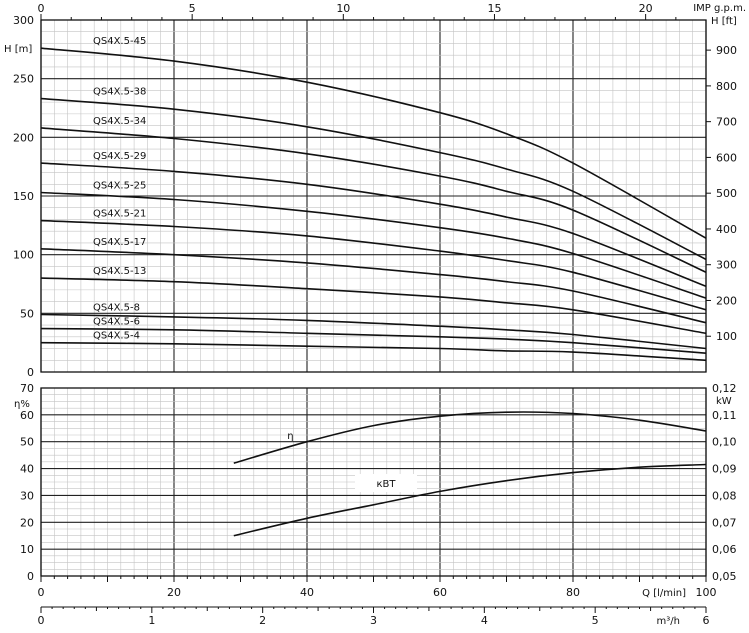 The image size is (749, 633). I want to click on y-right-tick-label: 200, so click(726, 300).